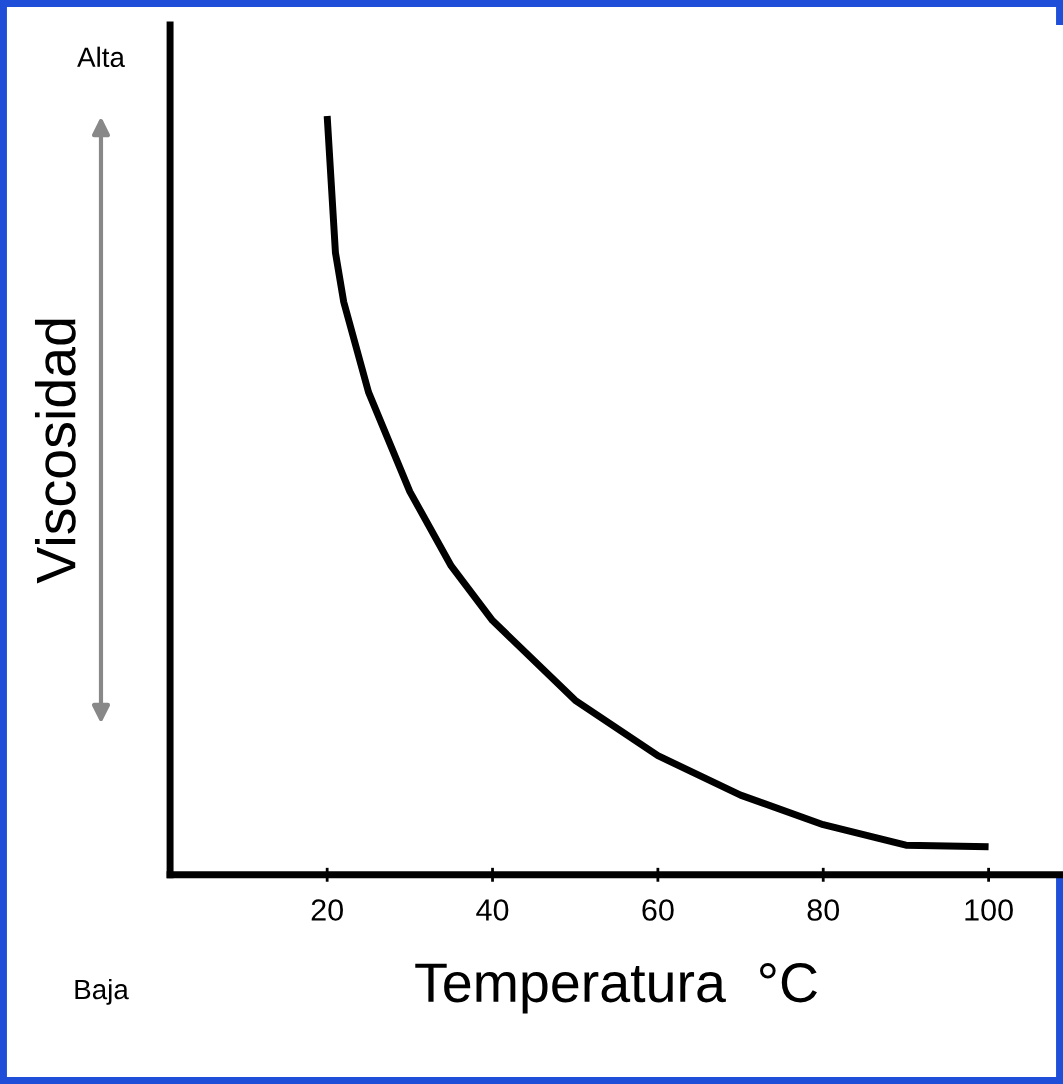 Image resolution: width=1063 pixels, height=1084 pixels. Describe the element at coordinates (101, 57) in the screenshot. I see `text: Alta` at that location.